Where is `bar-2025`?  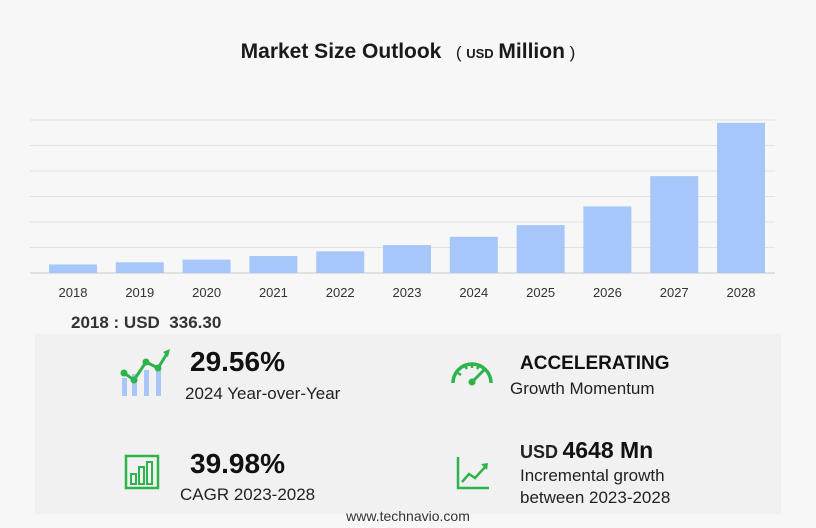
bar-2025 is located at coordinates (540, 249).